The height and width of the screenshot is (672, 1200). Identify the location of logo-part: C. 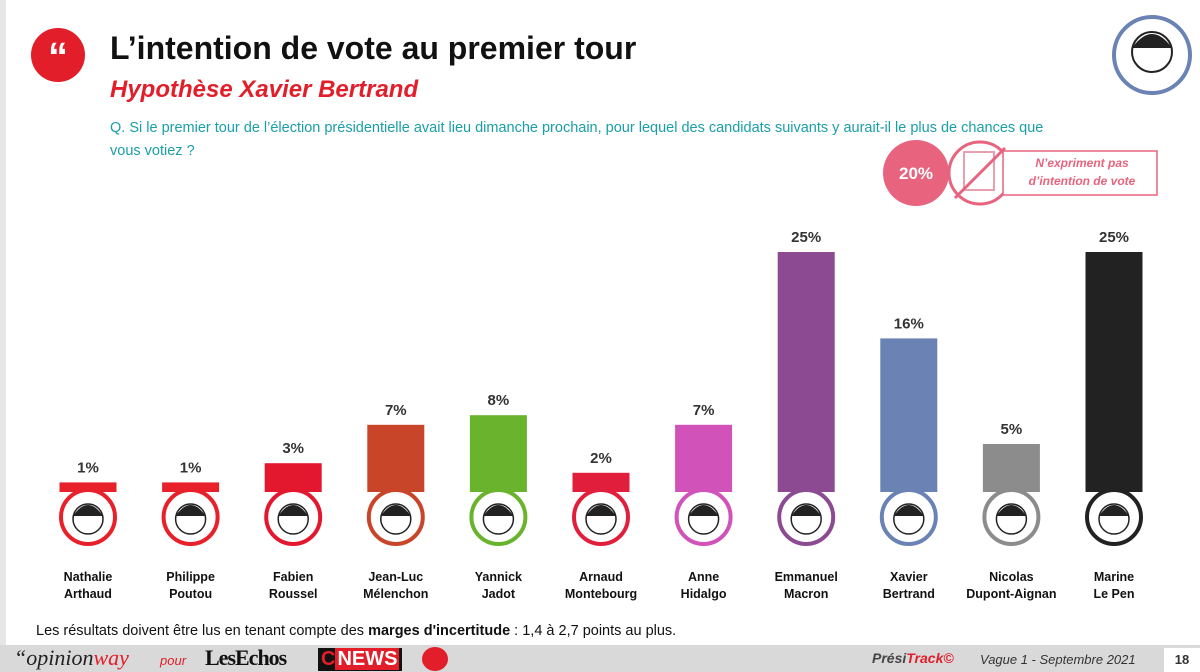
(328, 659).